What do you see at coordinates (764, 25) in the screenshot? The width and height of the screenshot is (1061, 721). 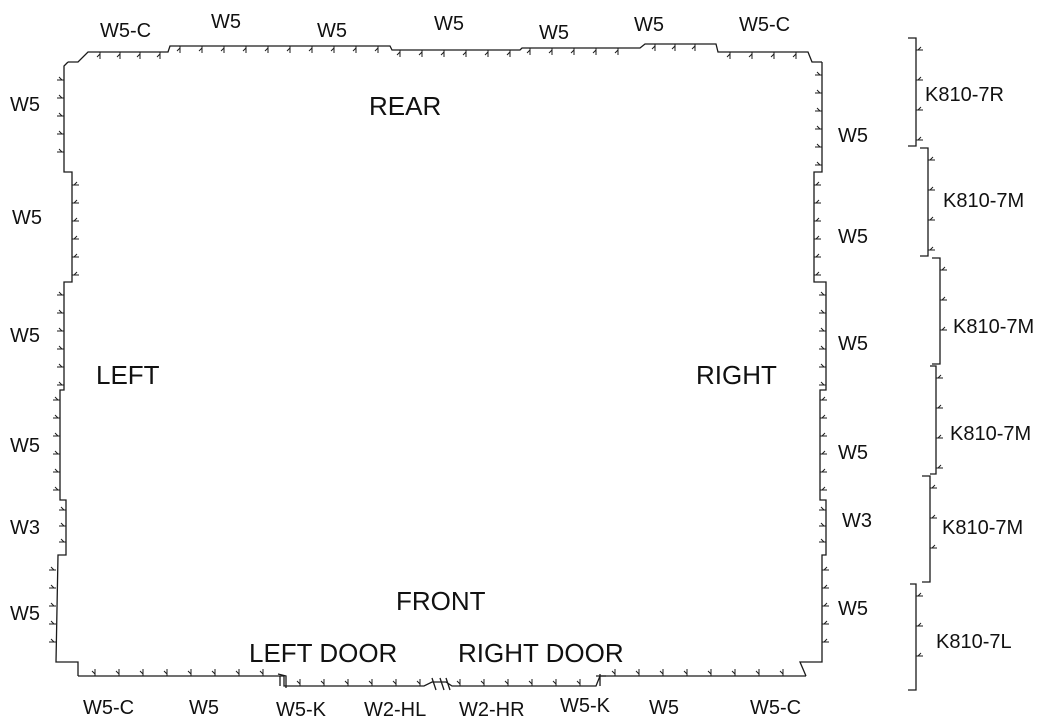 I see `top-panel-label: W5-C` at bounding box center [764, 25].